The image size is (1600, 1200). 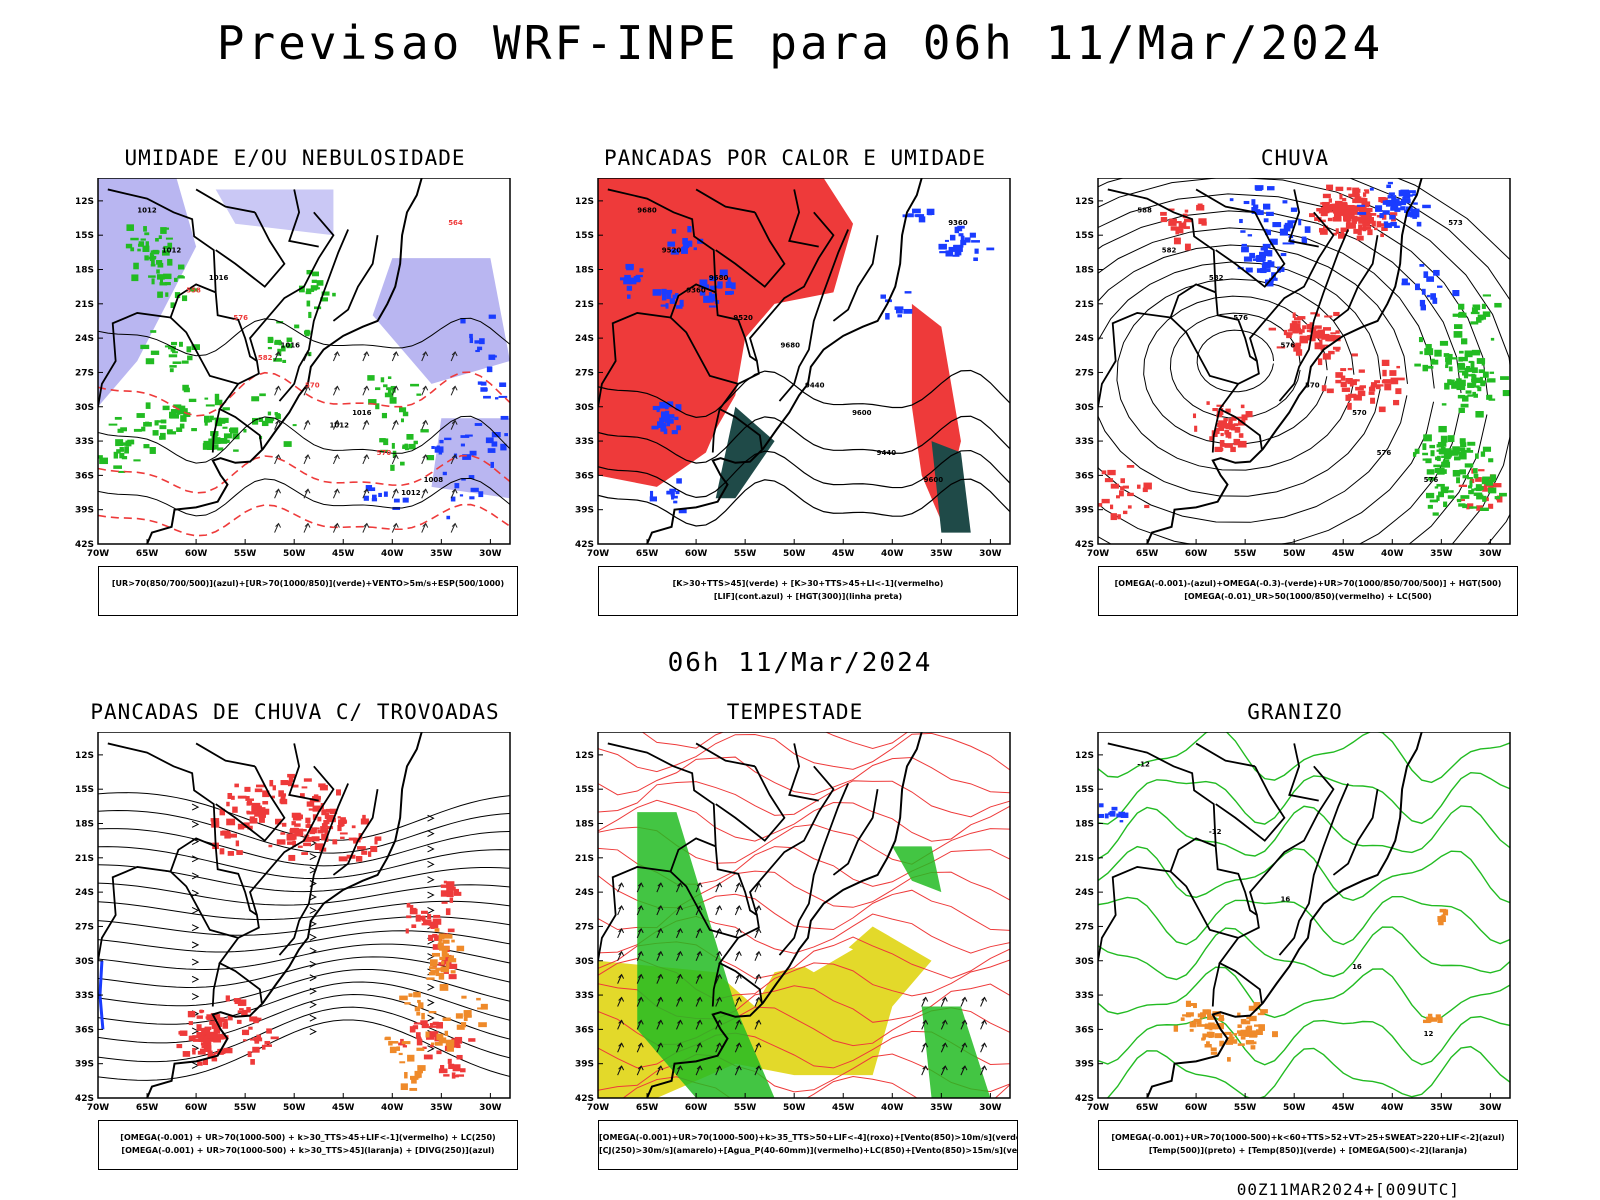 What do you see at coordinates (1084, 339) in the screenshot?
I see `lat-label: 24S` at bounding box center [1084, 339].